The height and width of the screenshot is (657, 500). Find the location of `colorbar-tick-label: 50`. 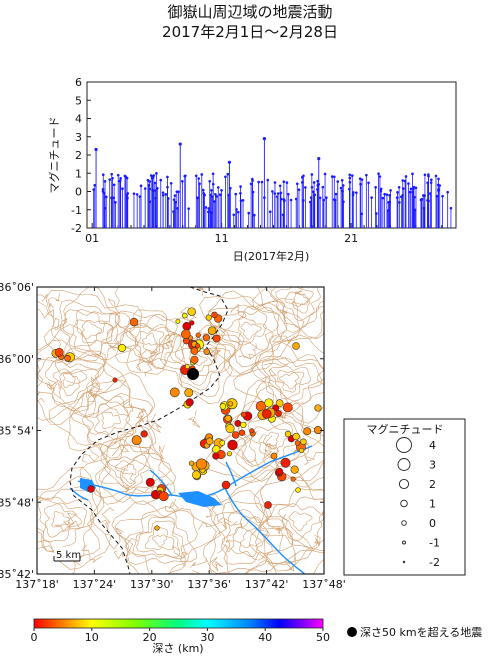

colorbar-tick-label: 50 is located at coordinates (323, 637).